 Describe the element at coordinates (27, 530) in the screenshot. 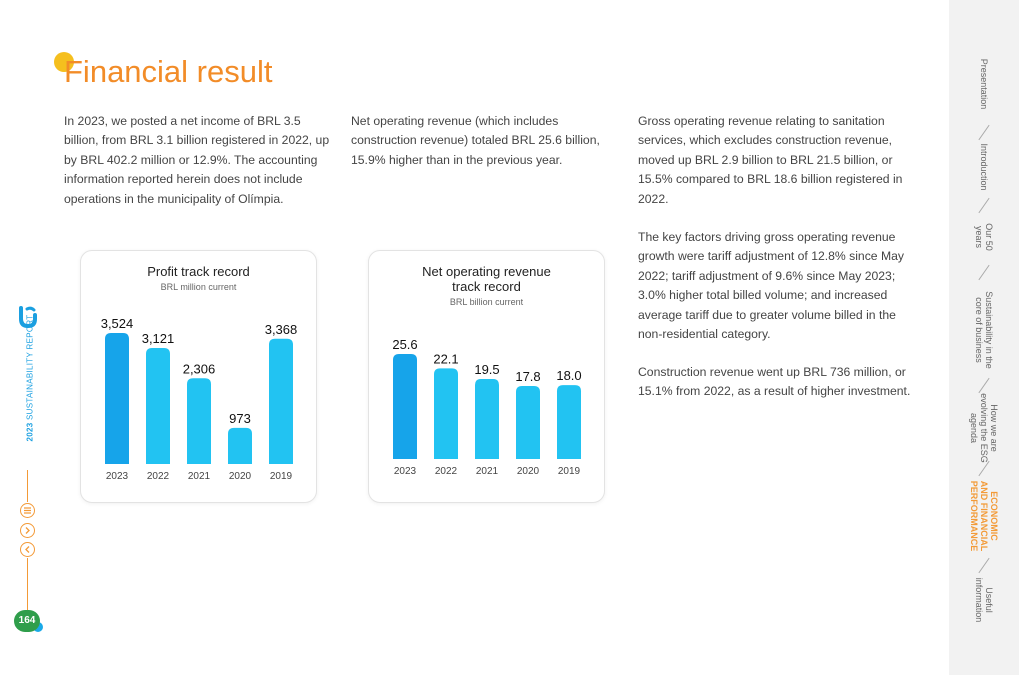

I see `chevron-right-icon` at that location.